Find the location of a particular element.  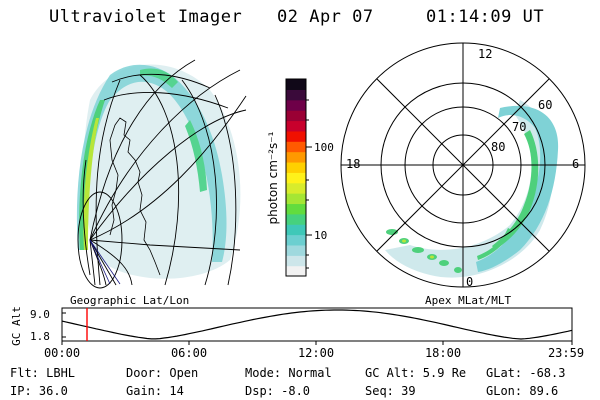

auroral-arc-north is located at coordinates (159, 78).